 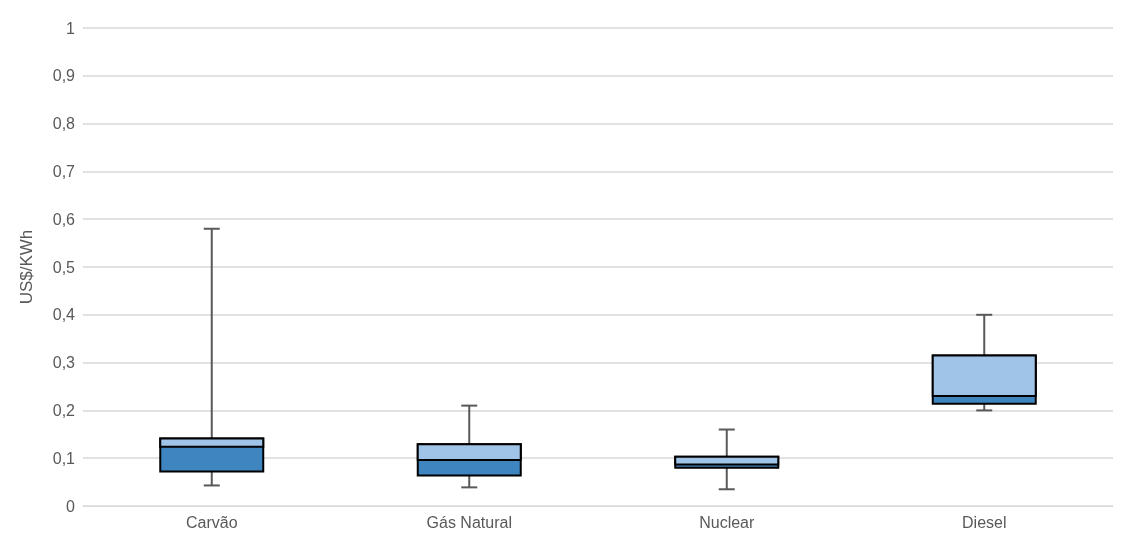 What do you see at coordinates (64, 315) in the screenshot?
I see `y-tick-label: 0,4` at bounding box center [64, 315].